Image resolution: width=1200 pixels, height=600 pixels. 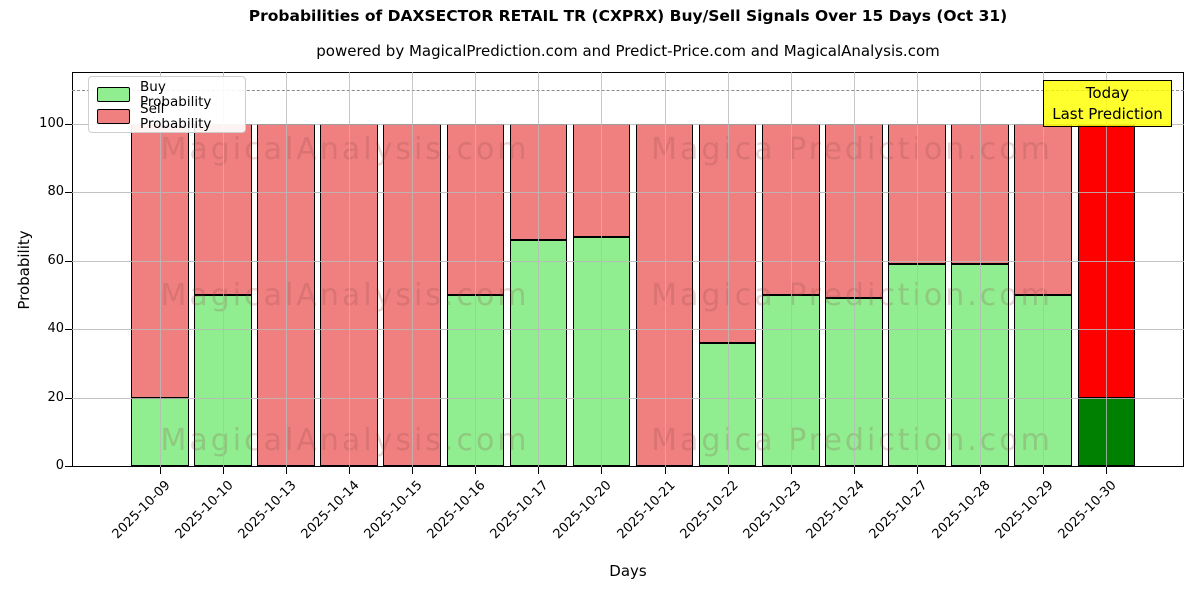 I want to click on x-axis-label: Days, so click(x=628, y=571).